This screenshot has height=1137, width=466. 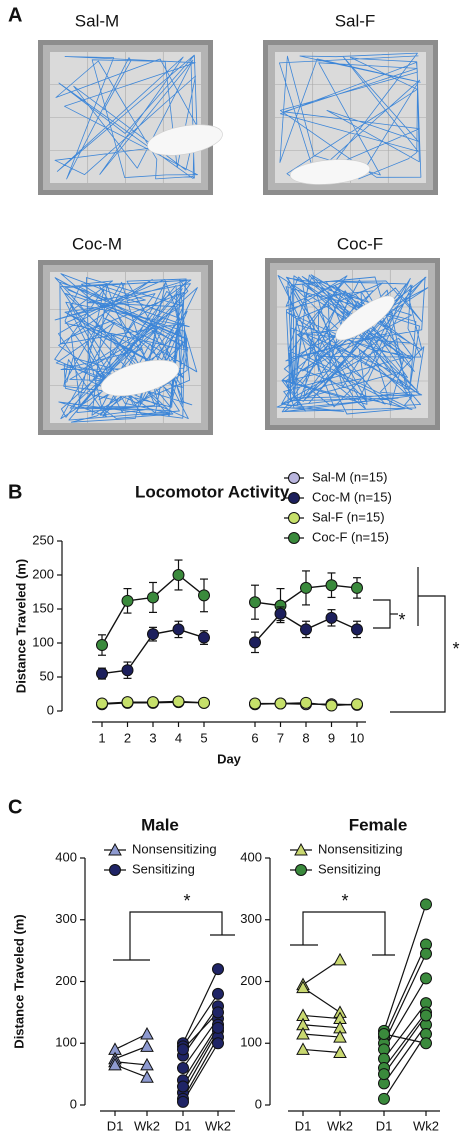 What do you see at coordinates (126, 117) in the screenshot?
I see `track` at bounding box center [126, 117].